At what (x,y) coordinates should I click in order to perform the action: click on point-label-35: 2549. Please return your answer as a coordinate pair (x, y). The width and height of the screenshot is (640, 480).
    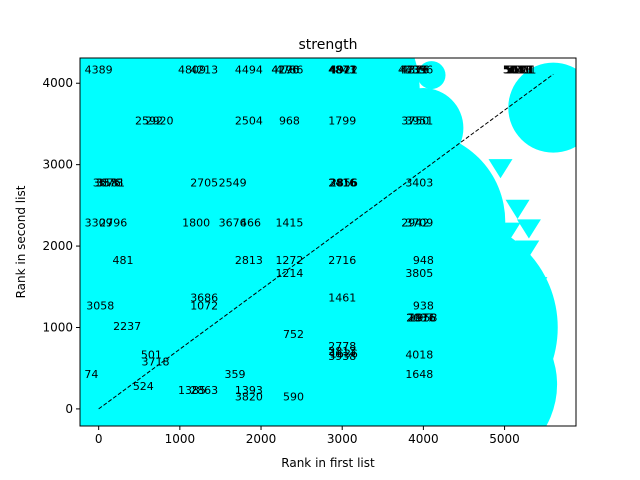
    Looking at the image, I should click on (233, 183).